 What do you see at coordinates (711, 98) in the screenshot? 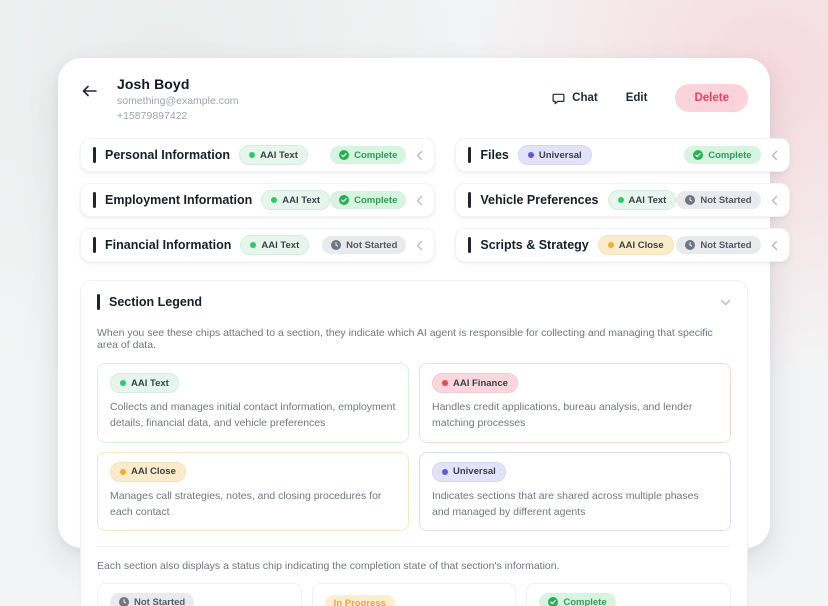
I see `delete-button: Delete` at bounding box center [711, 98].